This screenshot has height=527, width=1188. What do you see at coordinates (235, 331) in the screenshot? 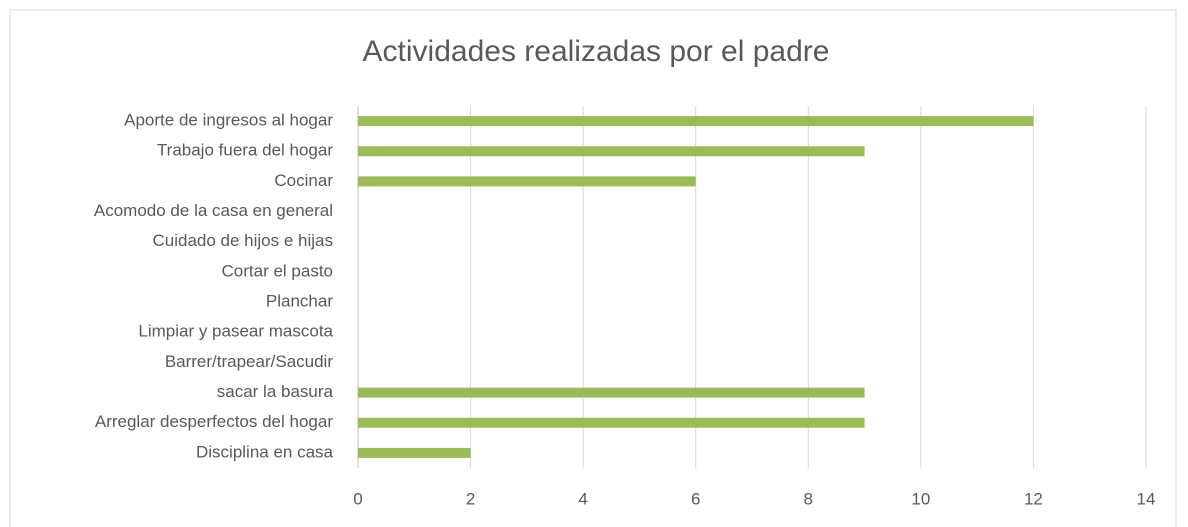
I see `y-tick-label: Limpiar y pasear mascota` at bounding box center [235, 331].